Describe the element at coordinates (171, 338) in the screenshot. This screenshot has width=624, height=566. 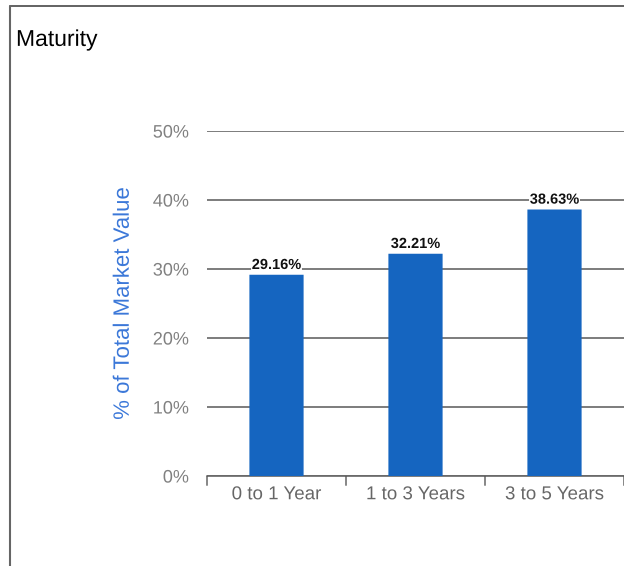
I see `y-tick-label: 20%` at that location.